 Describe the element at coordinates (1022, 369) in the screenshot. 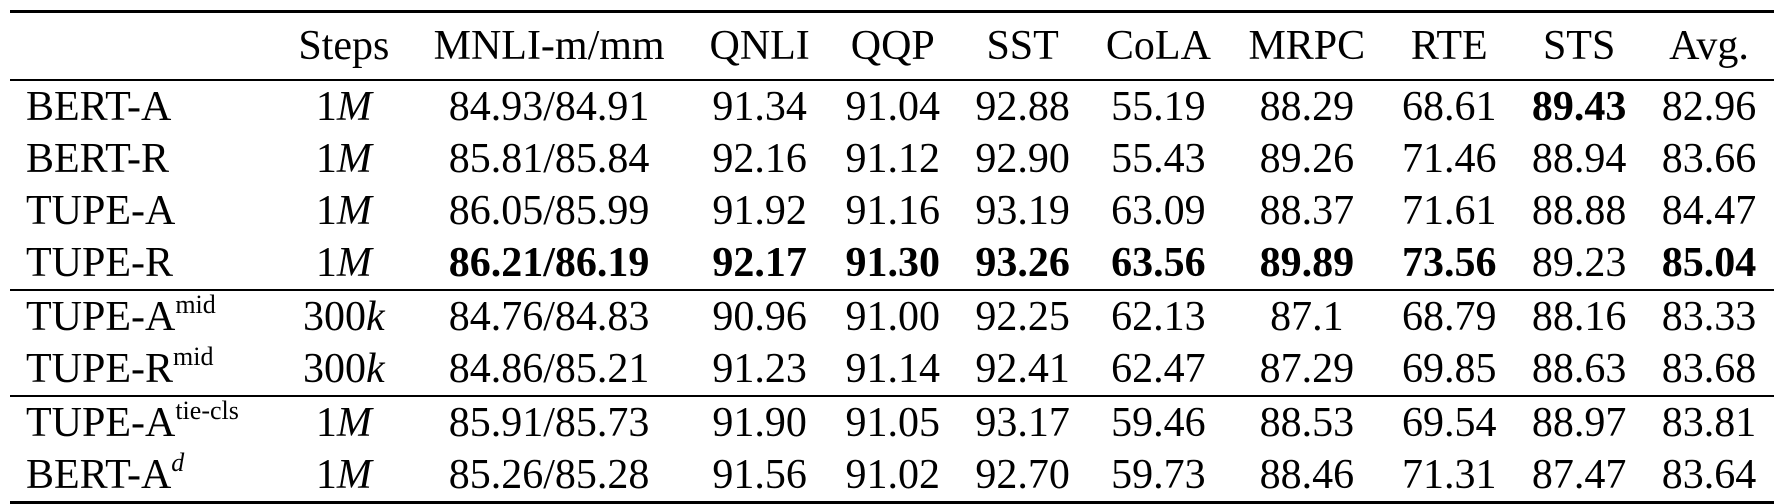

I see `score-cell: 92.41` at that location.